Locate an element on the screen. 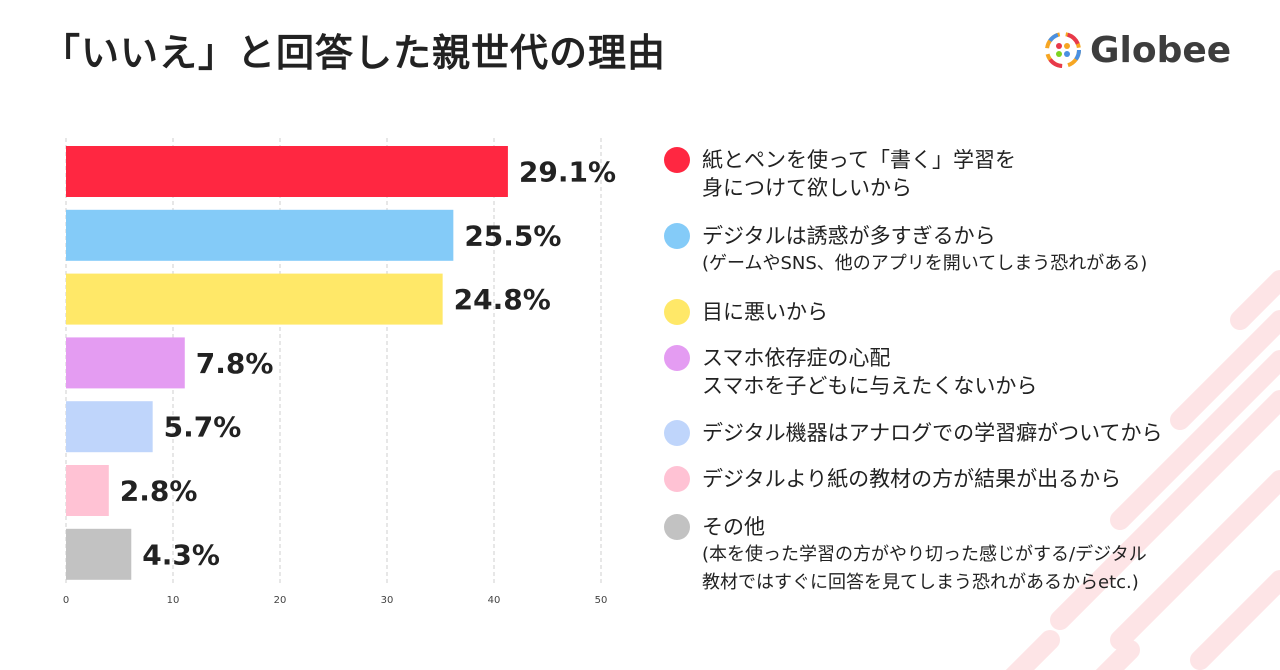 The height and width of the screenshot is (670, 1280). legend-sub-label: (本を使った学習の方がやり切った感じがする/デジタル is located at coordinates (924, 554).